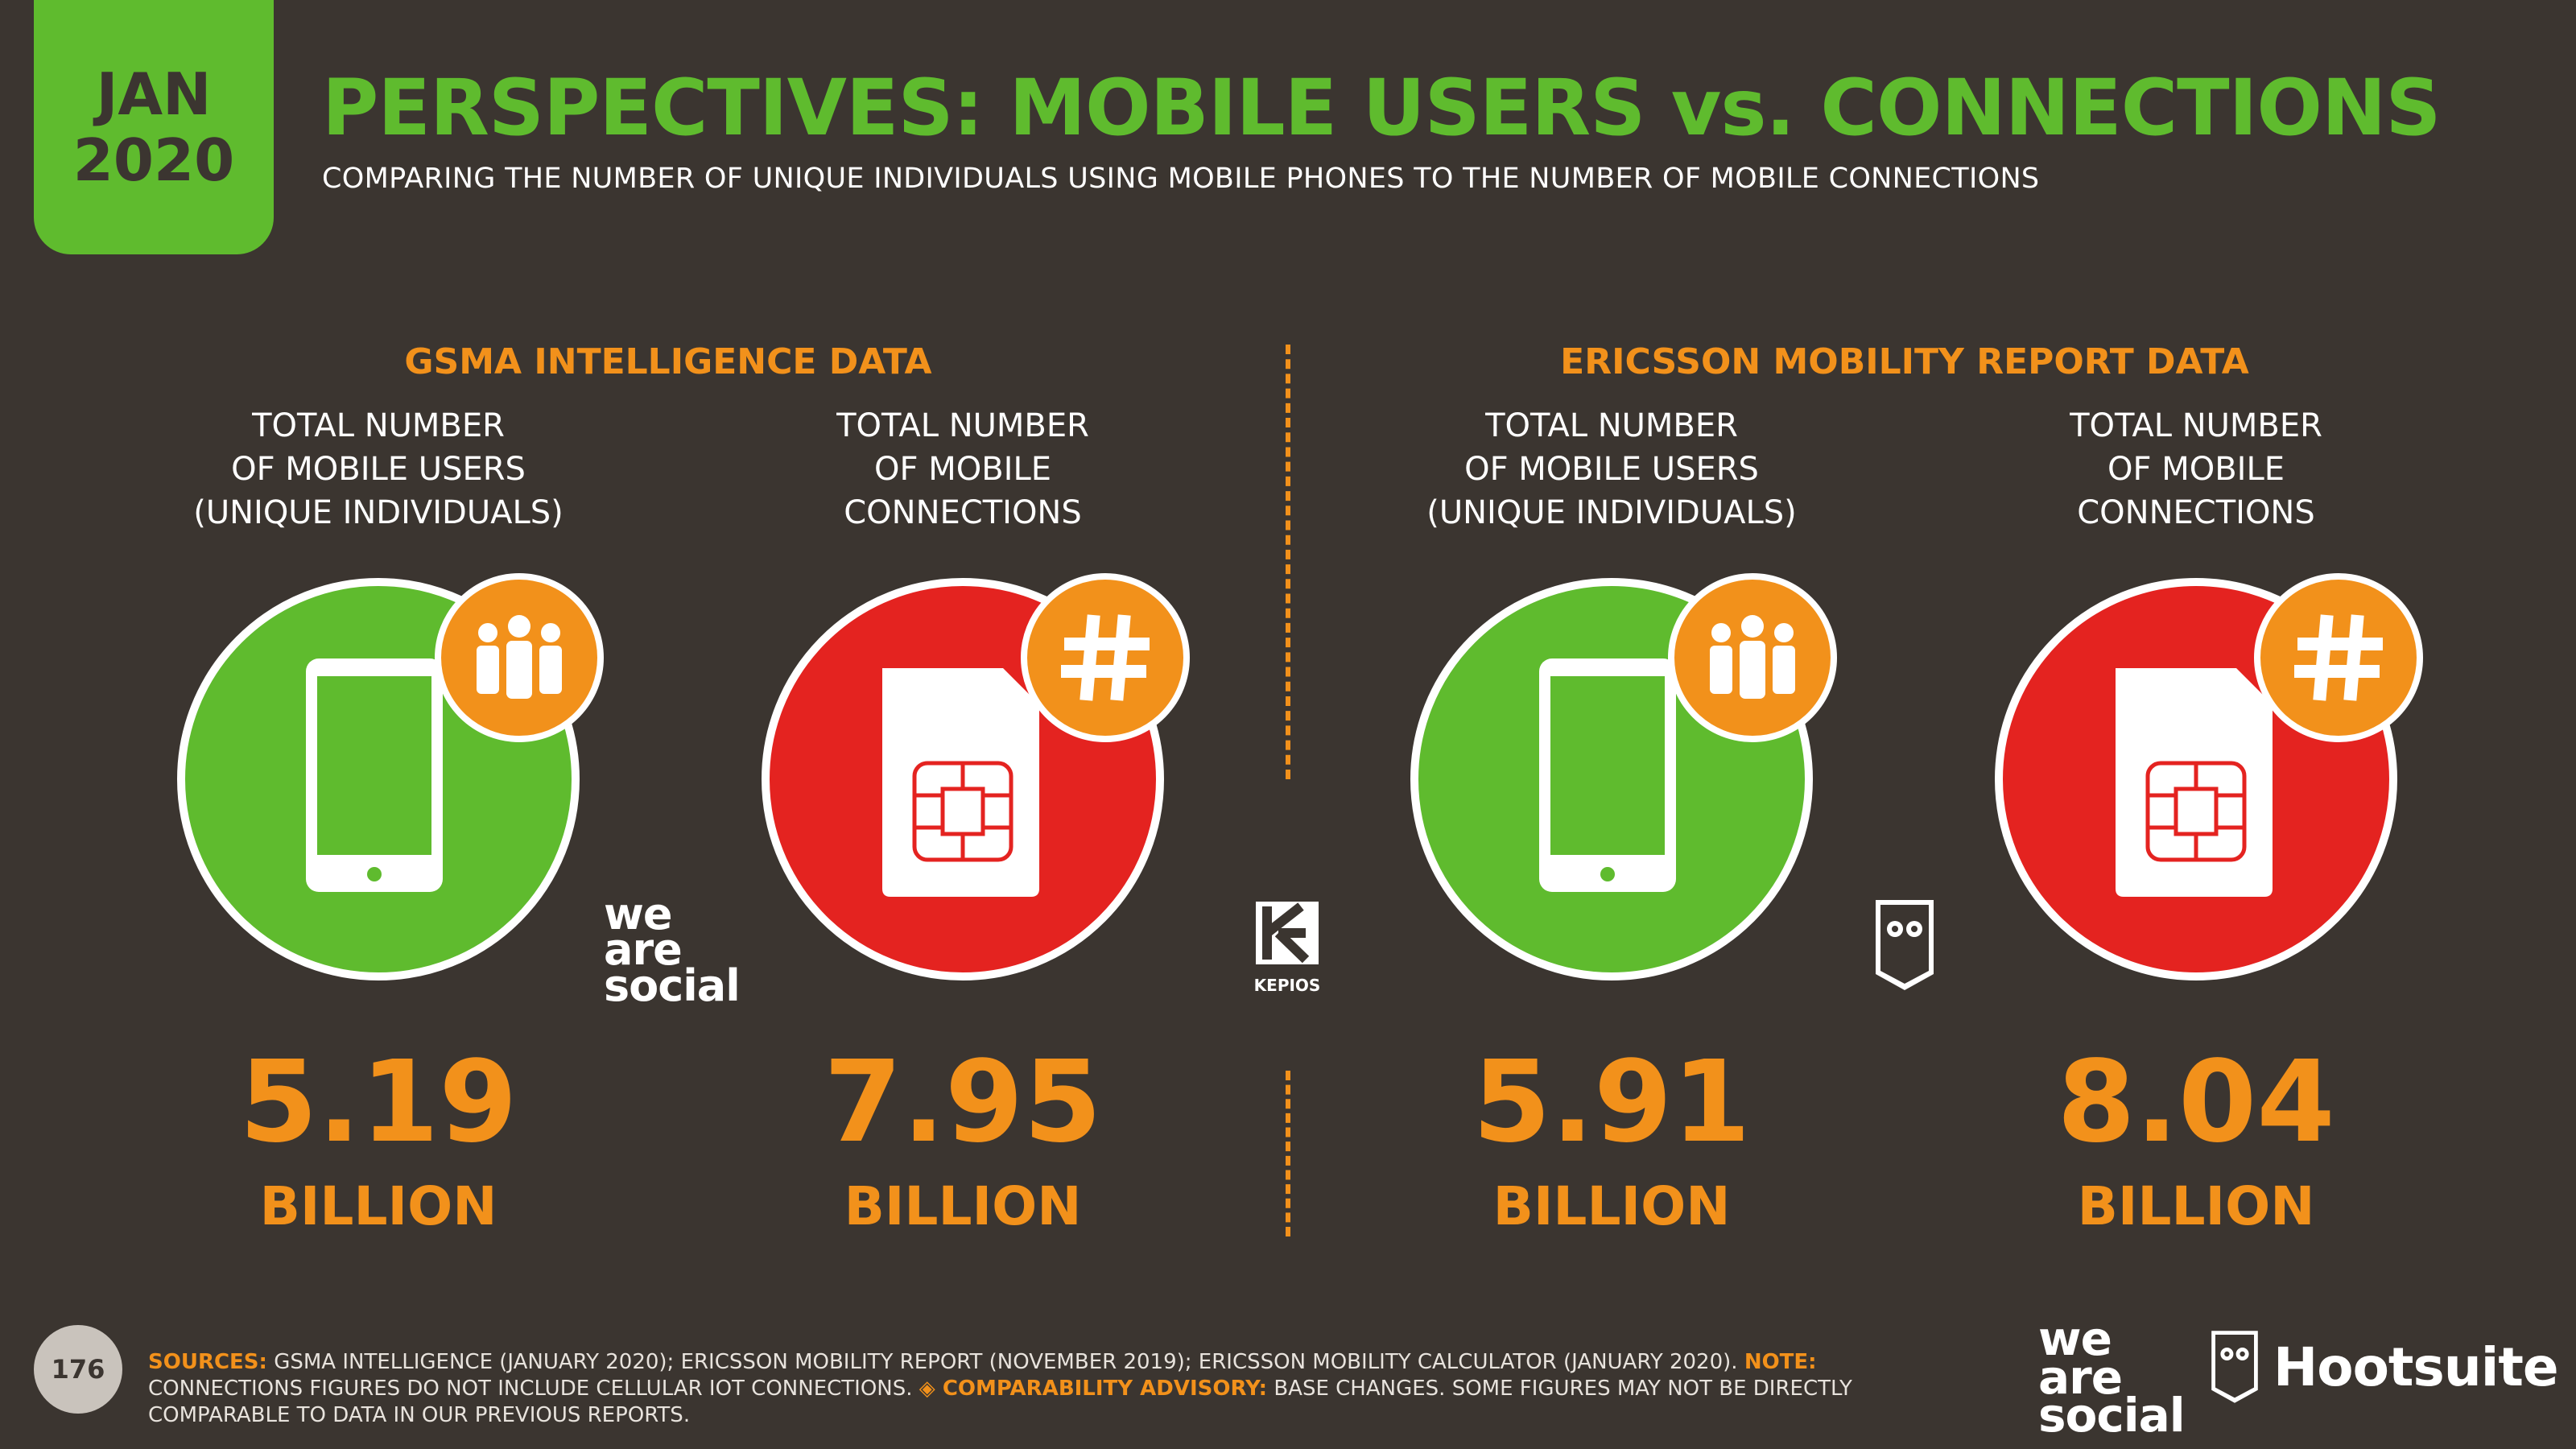 The height and width of the screenshot is (1449, 2576). Describe the element at coordinates (207, 1362) in the screenshot. I see `sources-label: SOURCES:` at that location.